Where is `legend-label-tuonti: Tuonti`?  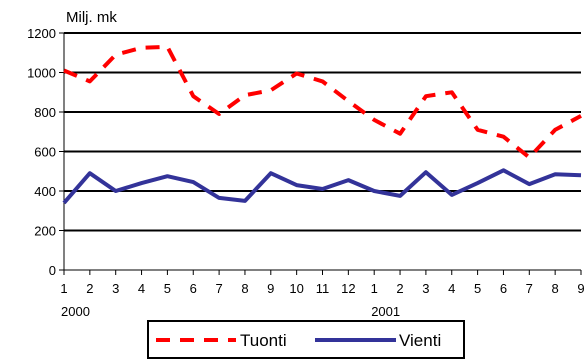 legend-label-tuonti: Tuonti is located at coordinates (263, 340).